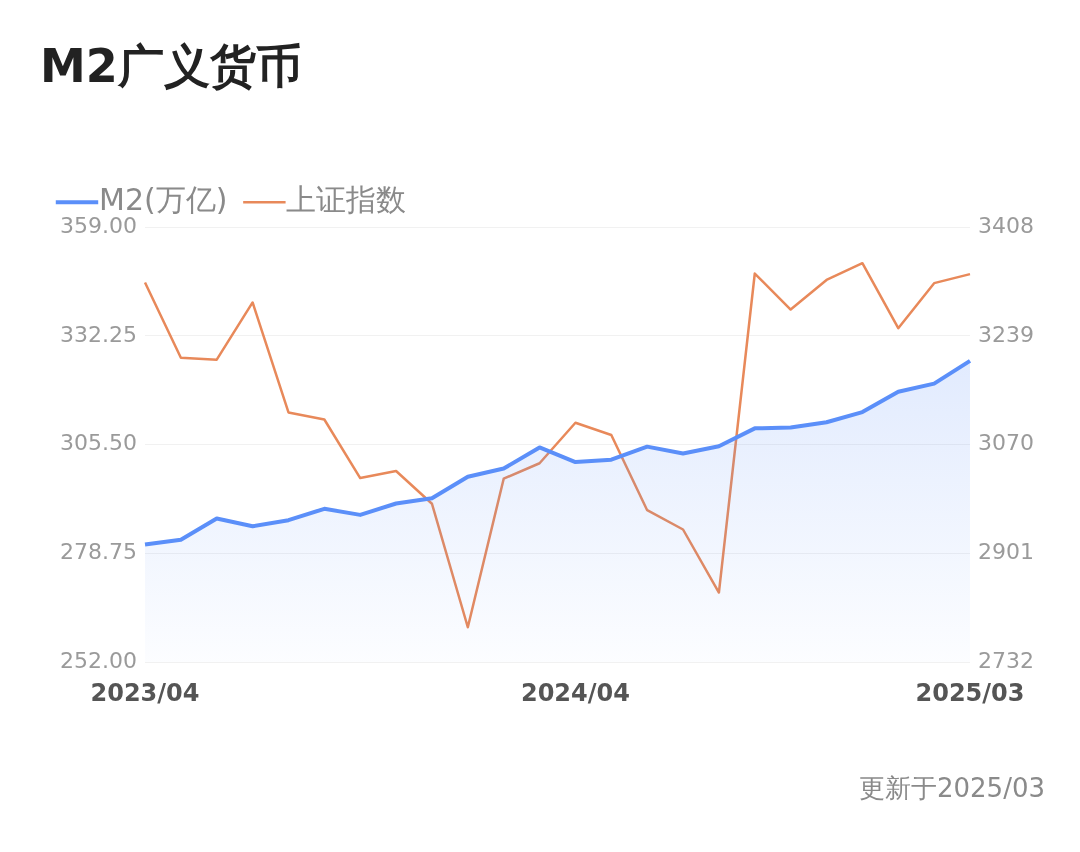 The image size is (1080, 852). I want to click on x-tick-label: 2024/04, so click(575, 692).